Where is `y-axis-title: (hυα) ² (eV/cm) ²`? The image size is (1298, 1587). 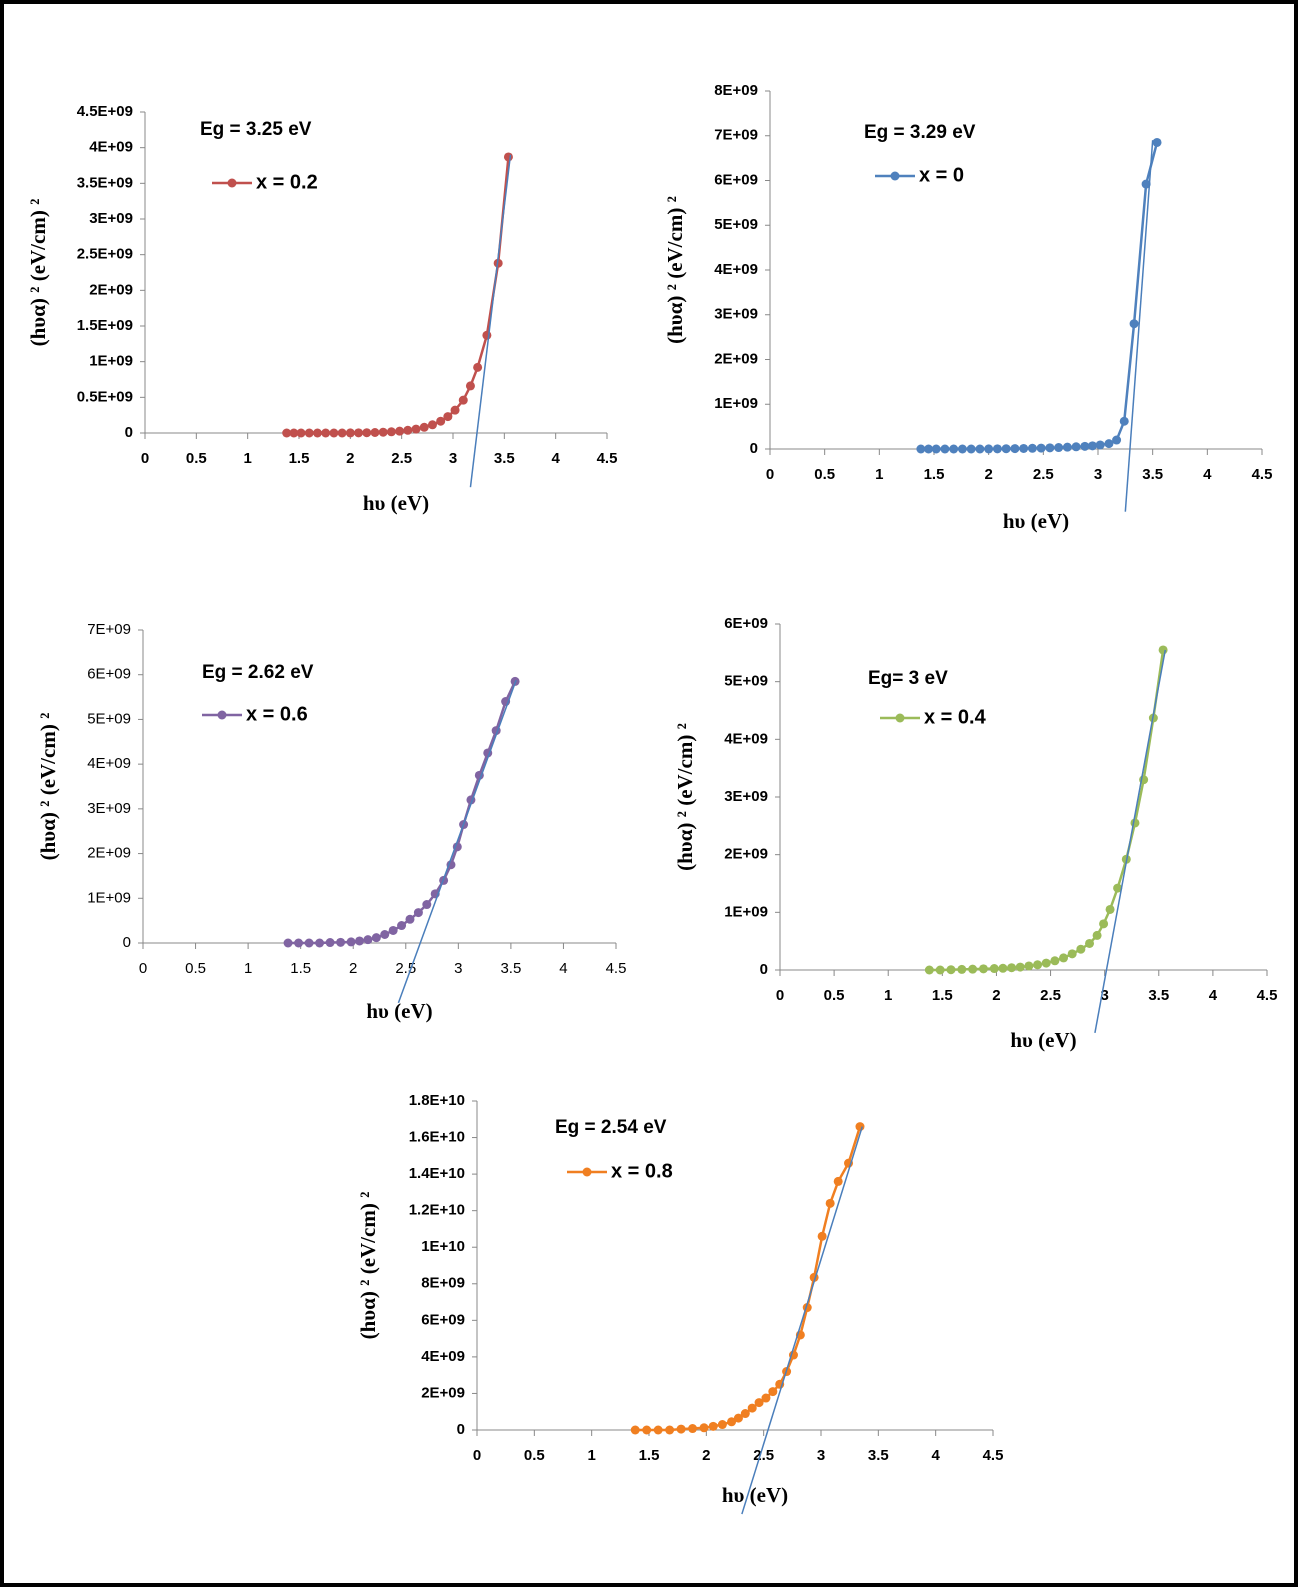 y-axis-title: (hυα) ² (eV/cm) ² is located at coordinates (675, 270).